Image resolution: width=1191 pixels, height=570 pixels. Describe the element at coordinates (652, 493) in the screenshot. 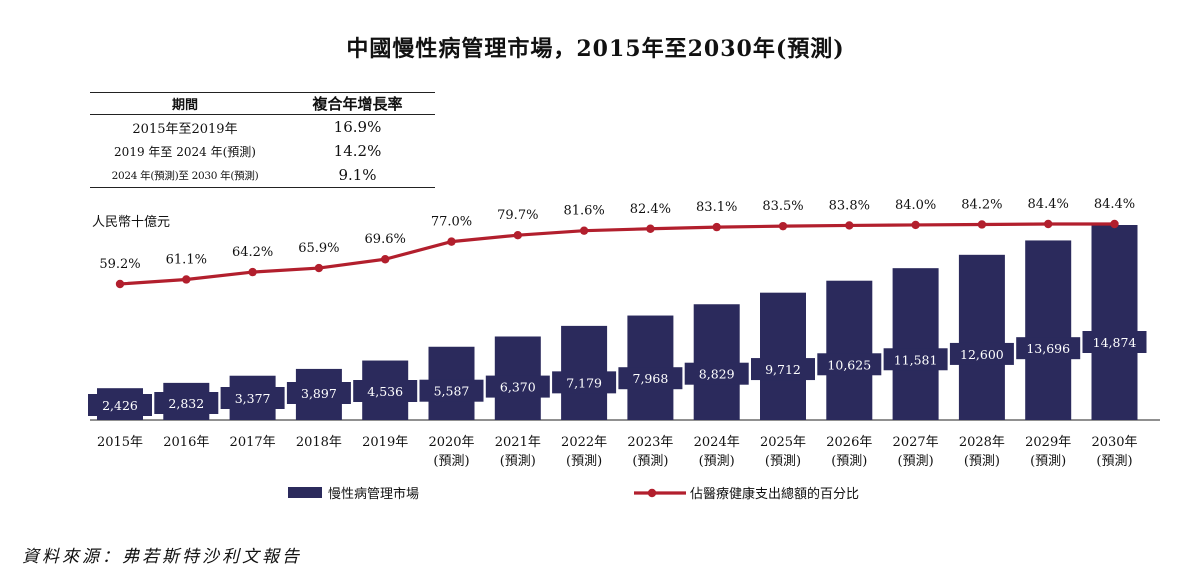

I see `legend-swatch-point` at that location.